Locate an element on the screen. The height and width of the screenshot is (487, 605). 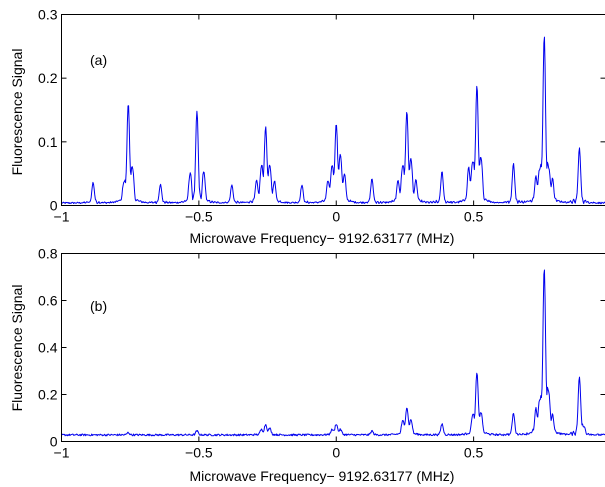
panel-a-y-tick-label: 0.1 is located at coordinates (48, 142).